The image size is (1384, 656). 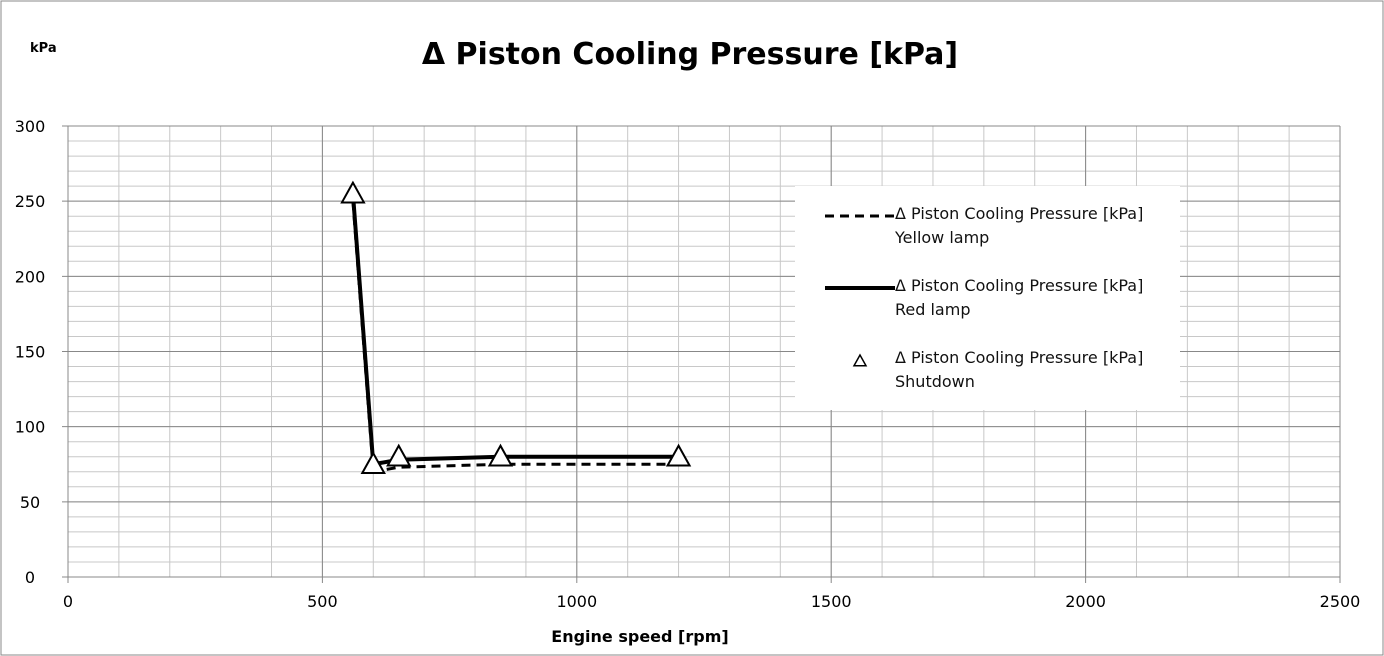 What do you see at coordinates (1085, 601) in the screenshot?
I see `x-tick-label: 2000` at bounding box center [1085, 601].